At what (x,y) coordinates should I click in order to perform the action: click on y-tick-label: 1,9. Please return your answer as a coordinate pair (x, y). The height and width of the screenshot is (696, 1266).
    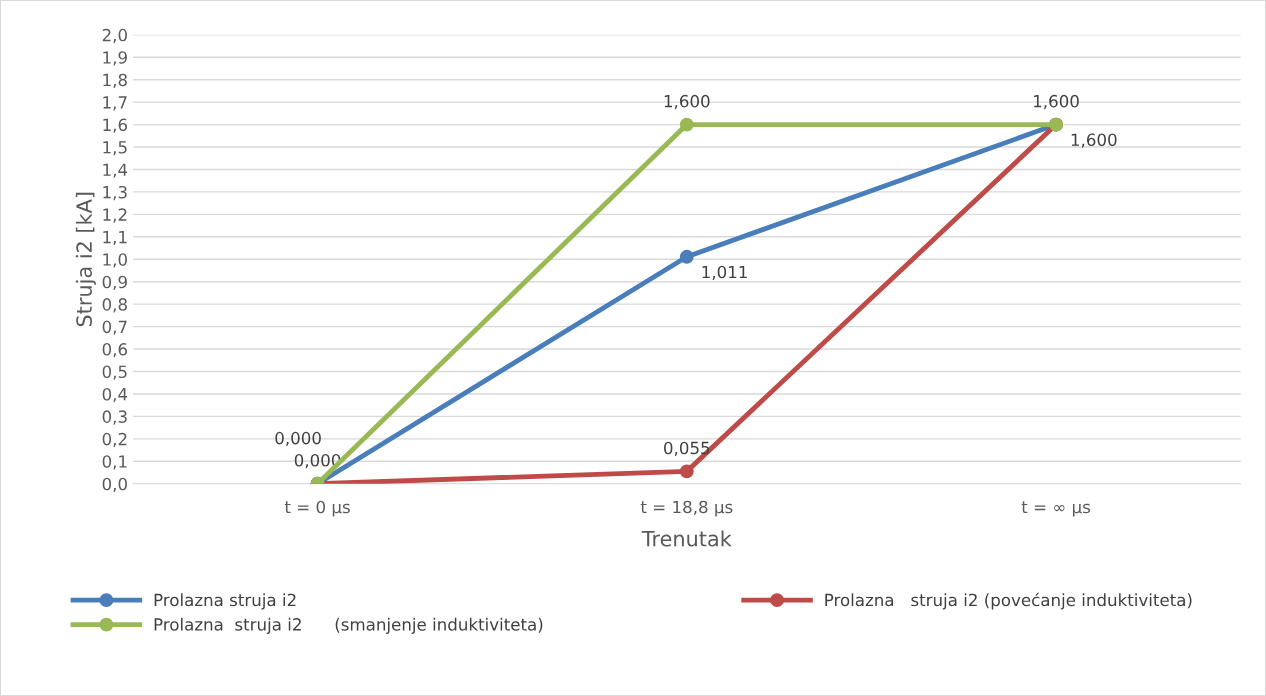
    Looking at the image, I should click on (115, 58).